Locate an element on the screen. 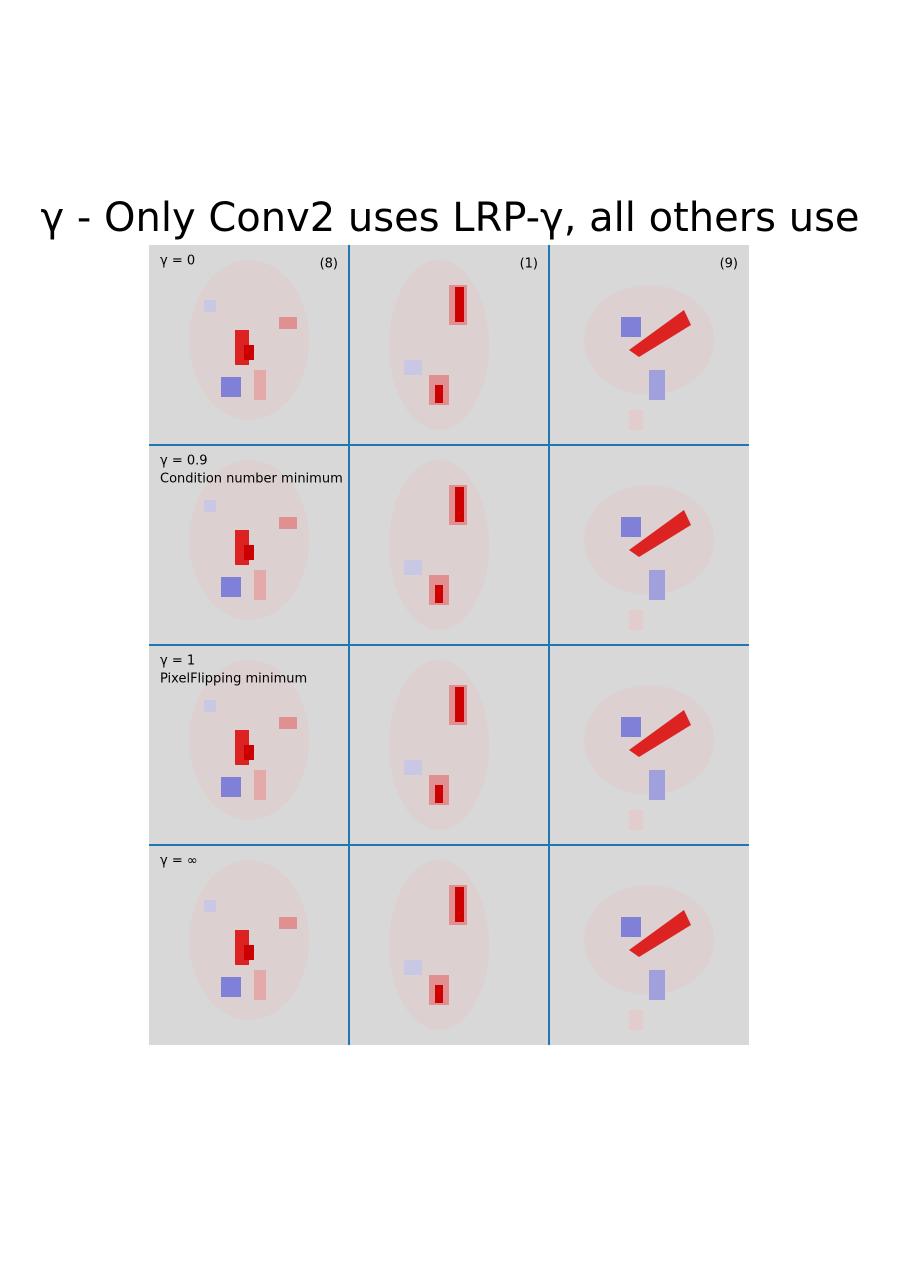 The image size is (900, 1280). column-label: (9) is located at coordinates (729, 264).